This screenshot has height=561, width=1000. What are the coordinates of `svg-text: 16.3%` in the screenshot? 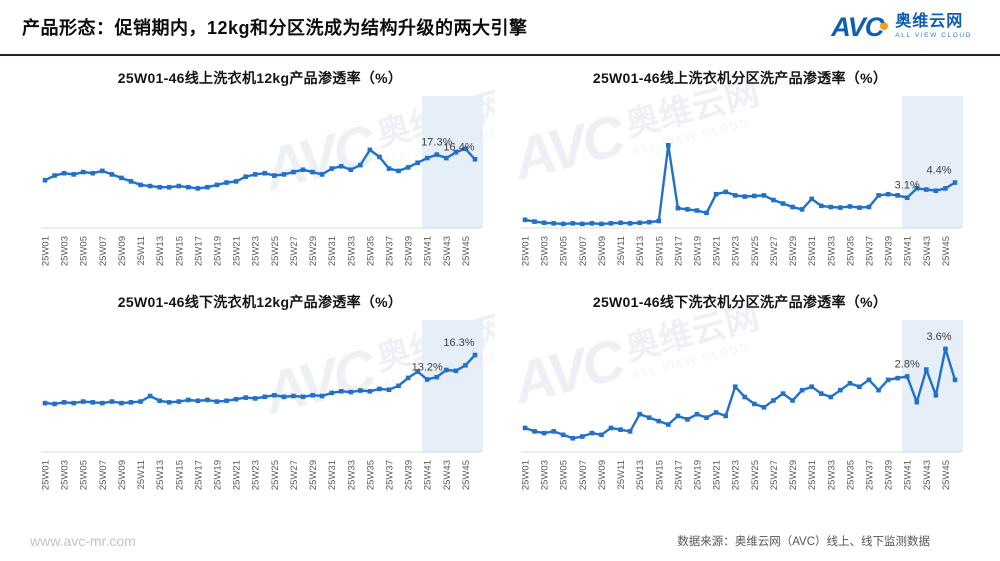 It's located at (458, 343).